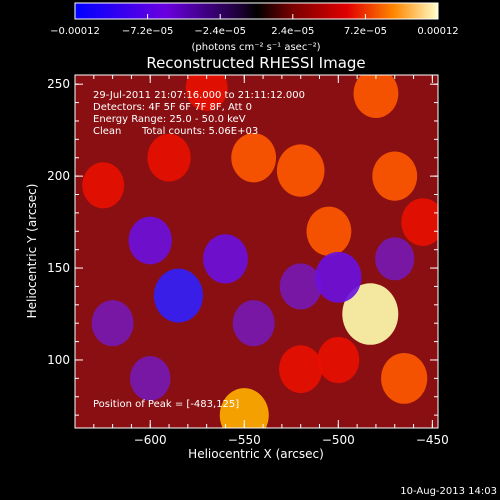 Image resolution: width=500 pixels, height=500 pixels. Describe the element at coordinates (150, 440) in the screenshot. I see `x-tick-label: −600` at that location.